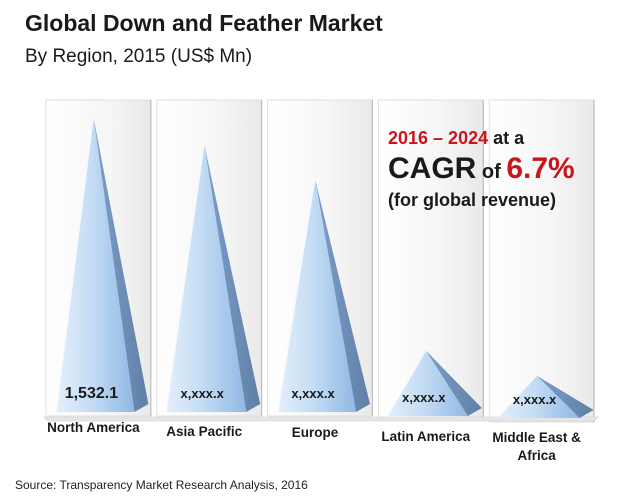 The height and width of the screenshot is (502, 620). I want to click on chart-floor, so click(321, 419).